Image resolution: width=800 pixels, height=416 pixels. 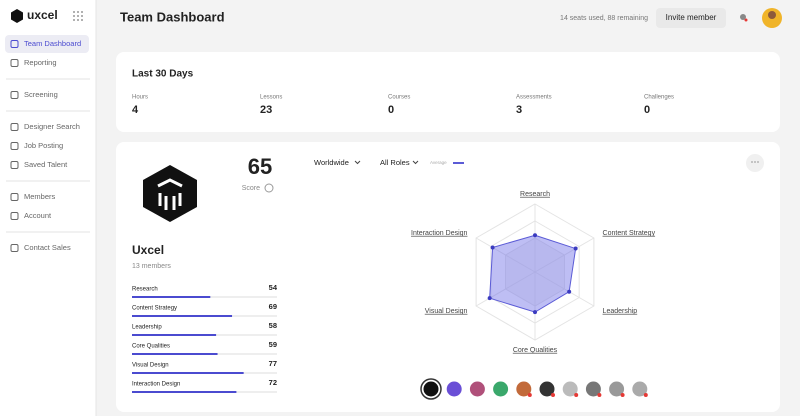 What do you see at coordinates (535, 350) in the screenshot?
I see `radar-label: Core Qualities` at bounding box center [535, 350].